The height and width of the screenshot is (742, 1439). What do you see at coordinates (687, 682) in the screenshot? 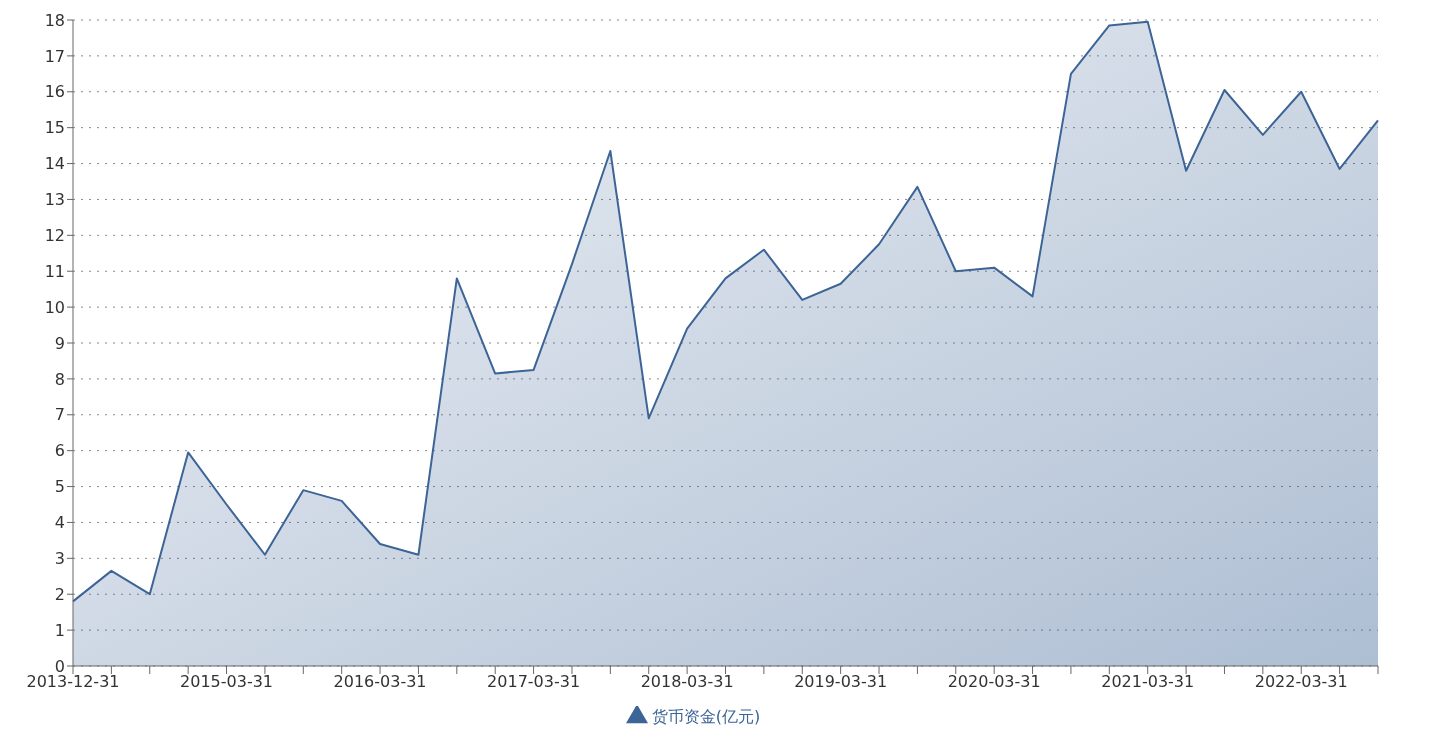
I see `x-tick-label: 2018-03-31` at bounding box center [687, 682].